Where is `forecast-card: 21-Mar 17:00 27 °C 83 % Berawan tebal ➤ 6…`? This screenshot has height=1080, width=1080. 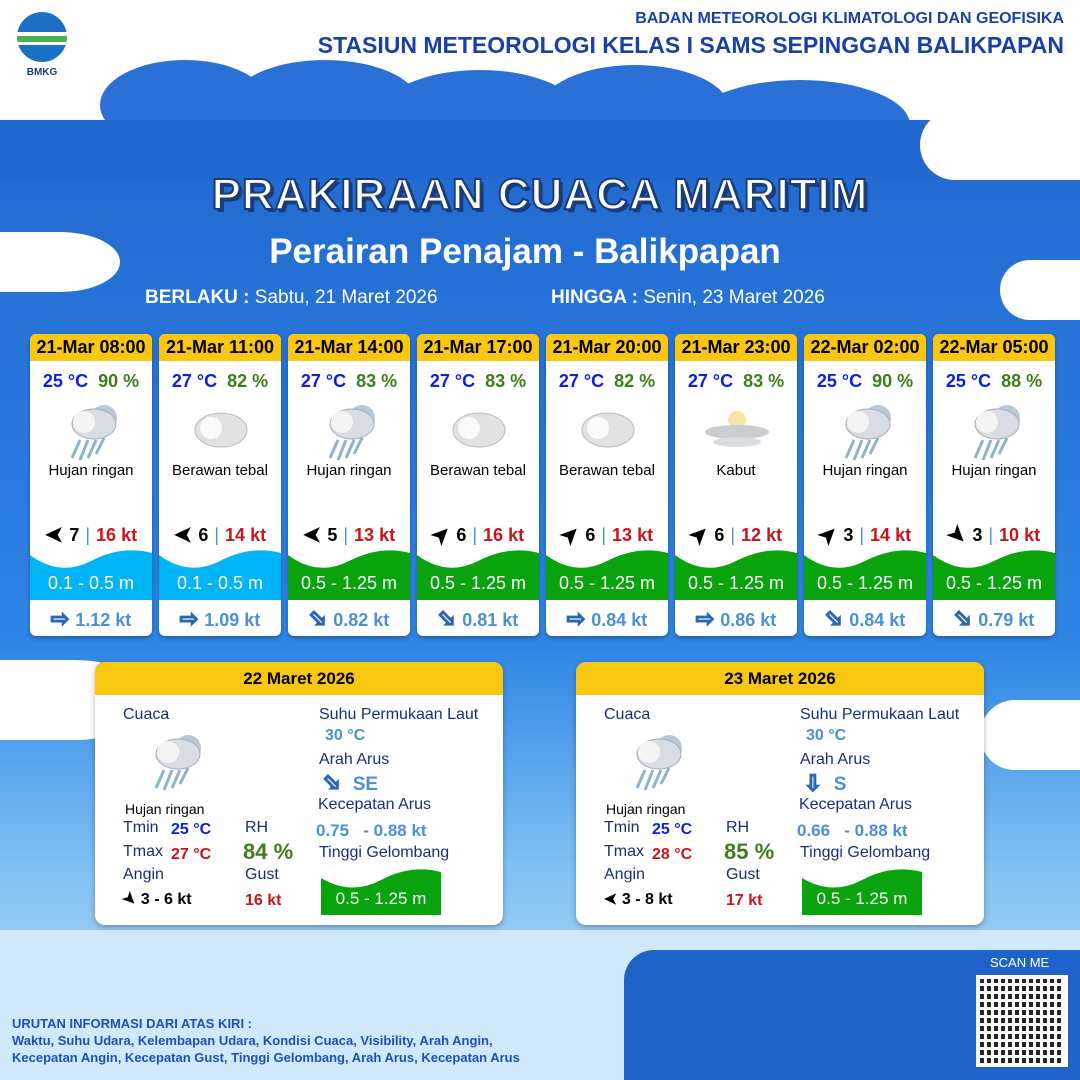
forecast-card: 21-Mar 17:00 27 °C 83 % Berawan tebal ➤ 6… is located at coordinates (478, 485).